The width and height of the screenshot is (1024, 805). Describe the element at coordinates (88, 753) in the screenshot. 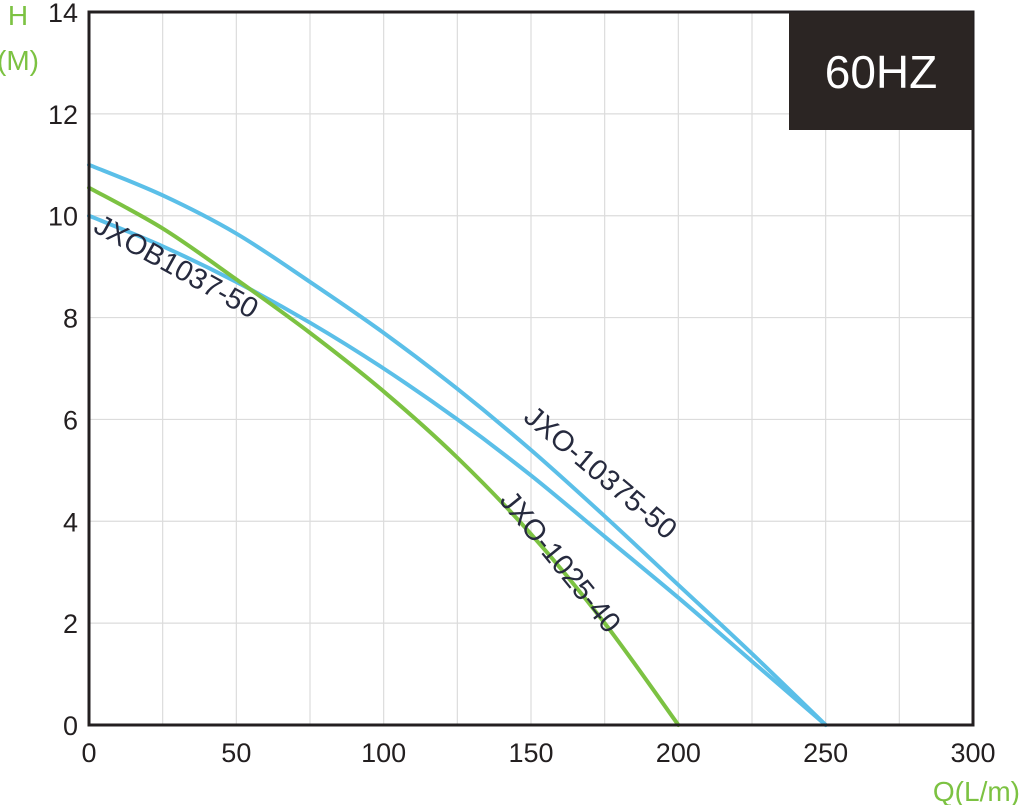

I see `x-tick-label: 0` at that location.